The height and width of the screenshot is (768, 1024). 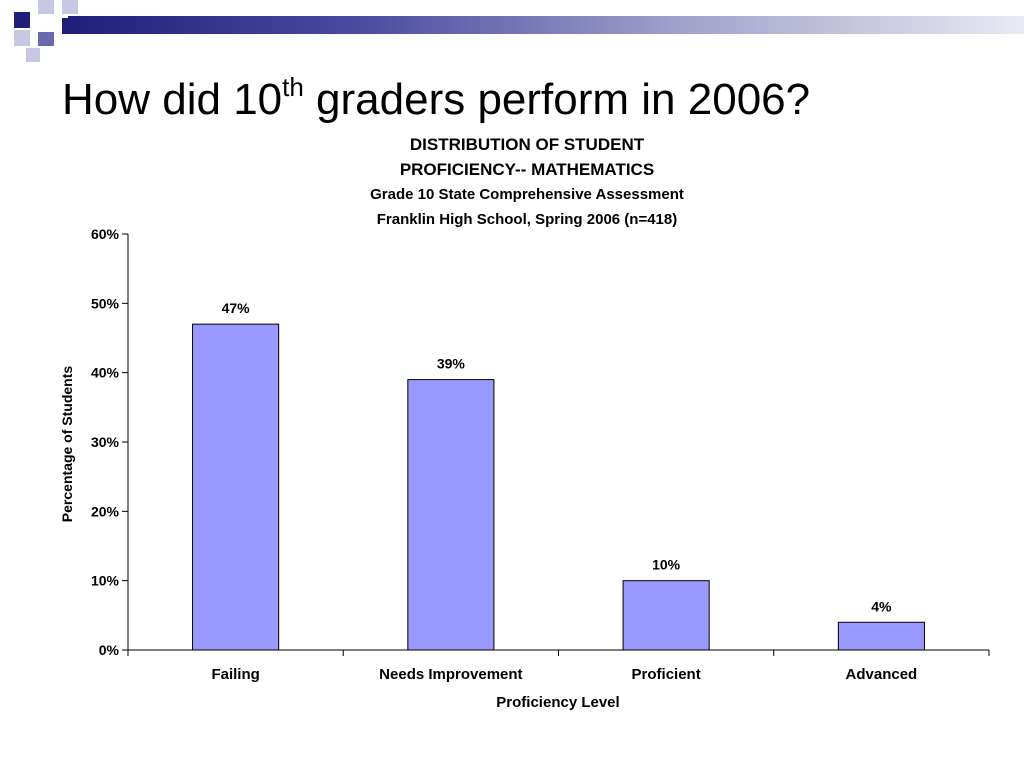 I want to click on bar-failing, so click(x=236, y=487).